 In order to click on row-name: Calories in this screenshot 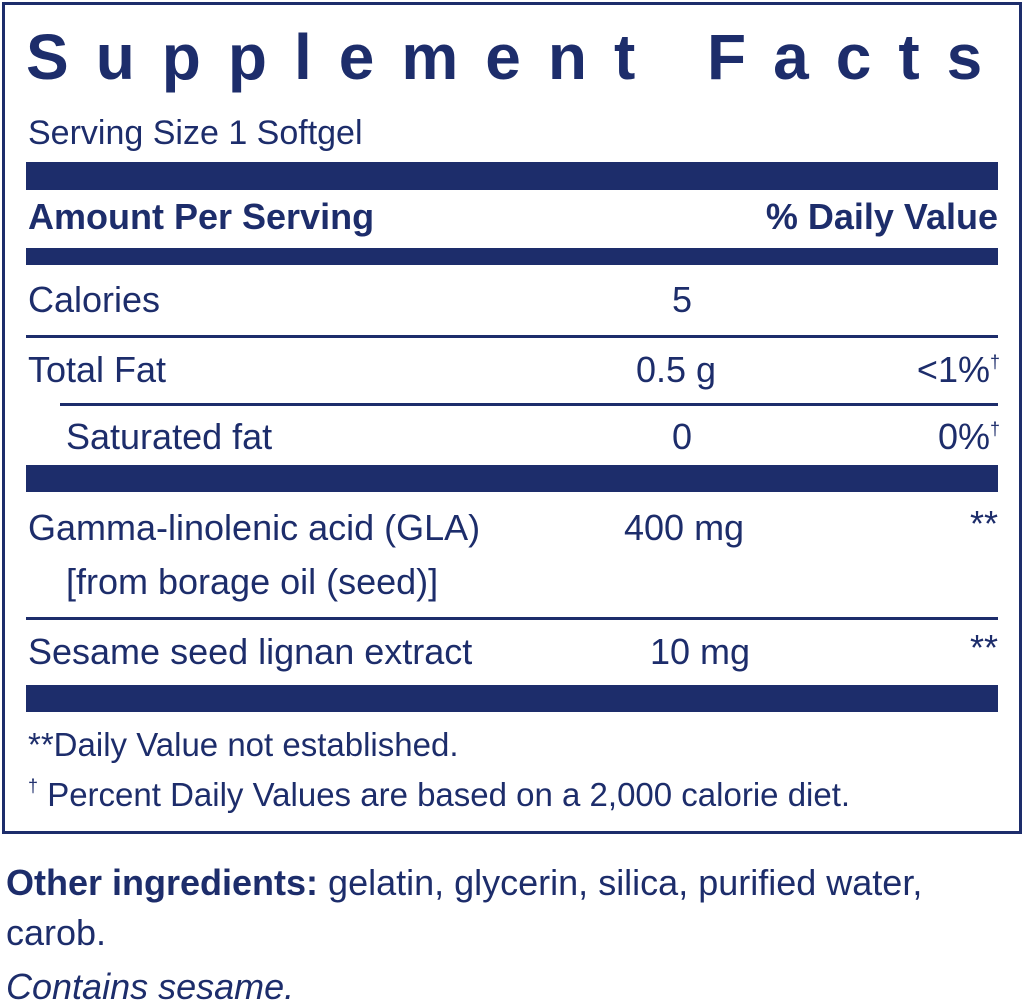, I will do `click(94, 299)`.